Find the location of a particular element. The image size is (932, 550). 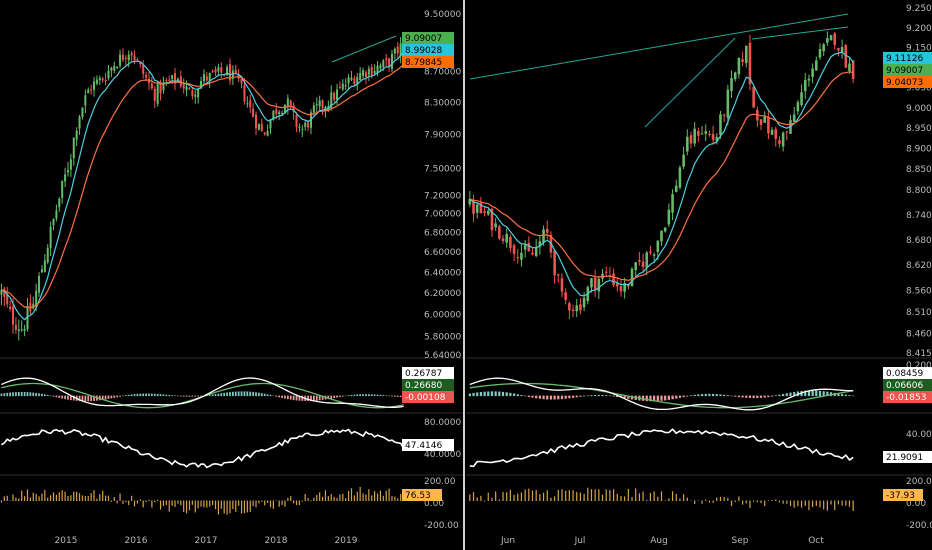

price-tick-label: 7.50000 is located at coordinates (442, 170).